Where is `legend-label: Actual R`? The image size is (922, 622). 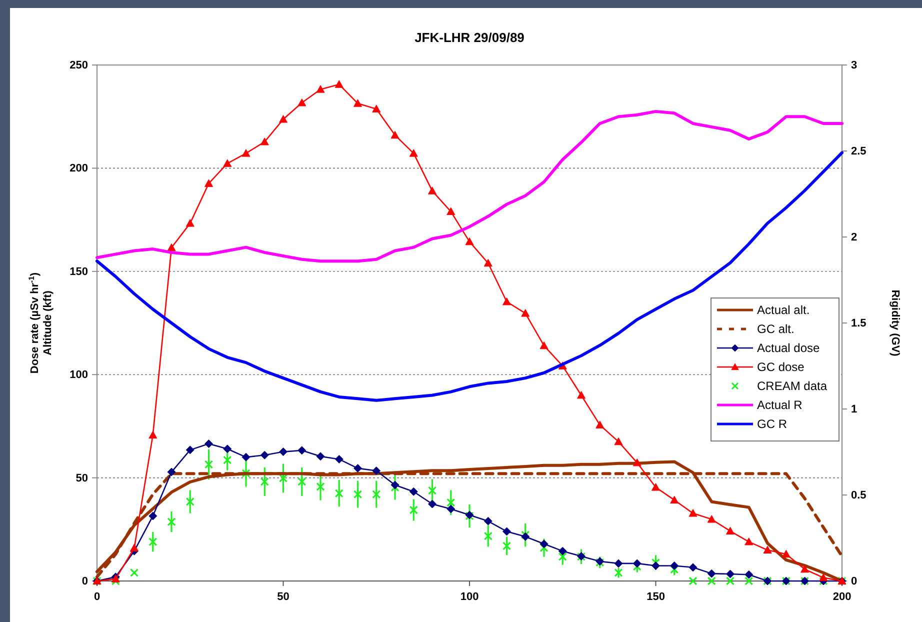 legend-label: Actual R is located at coordinates (780, 405).